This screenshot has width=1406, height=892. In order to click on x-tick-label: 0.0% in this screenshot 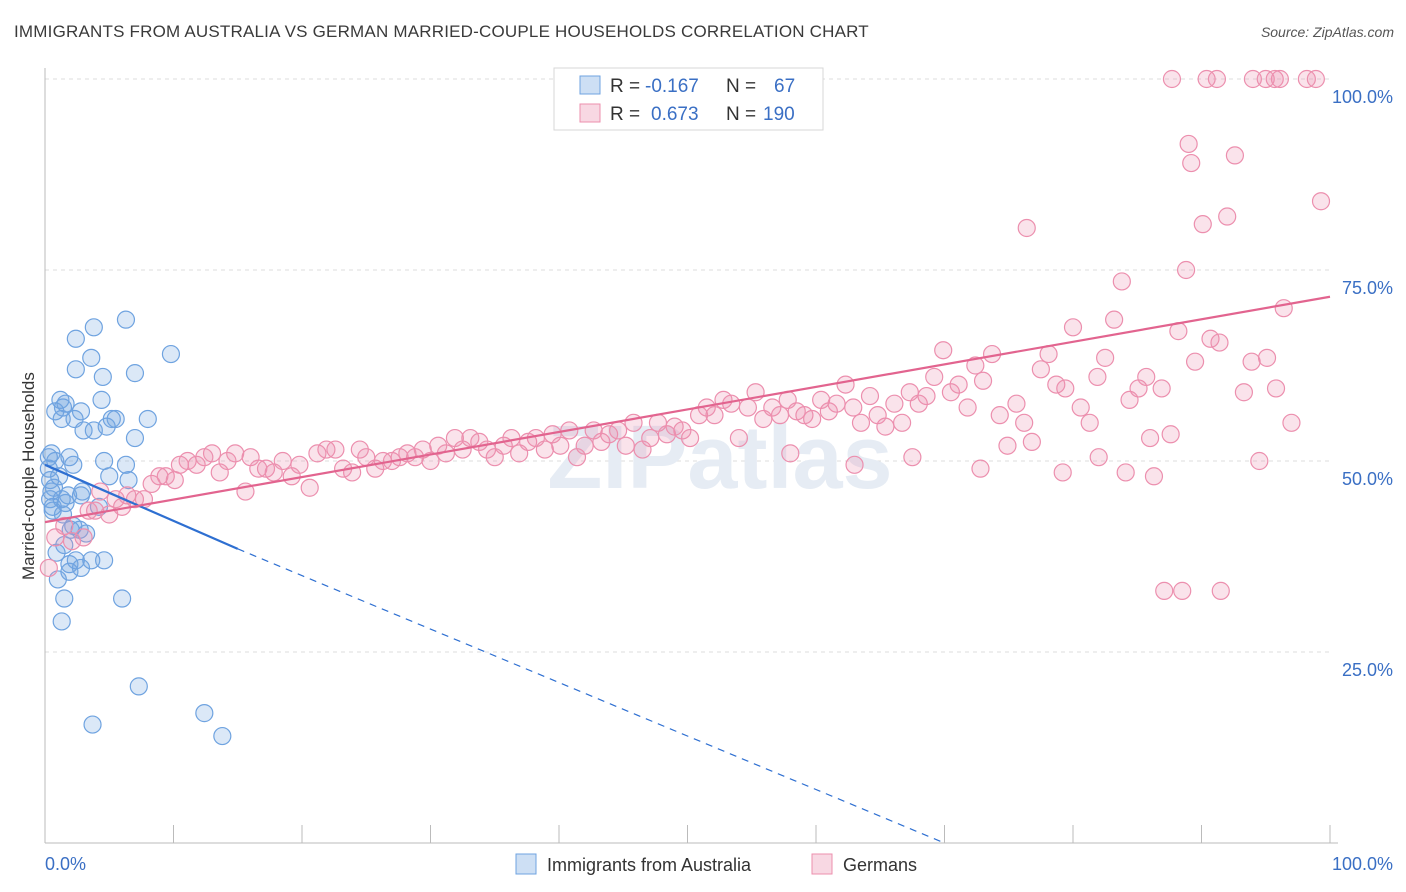, I will do `click(65, 864)`.